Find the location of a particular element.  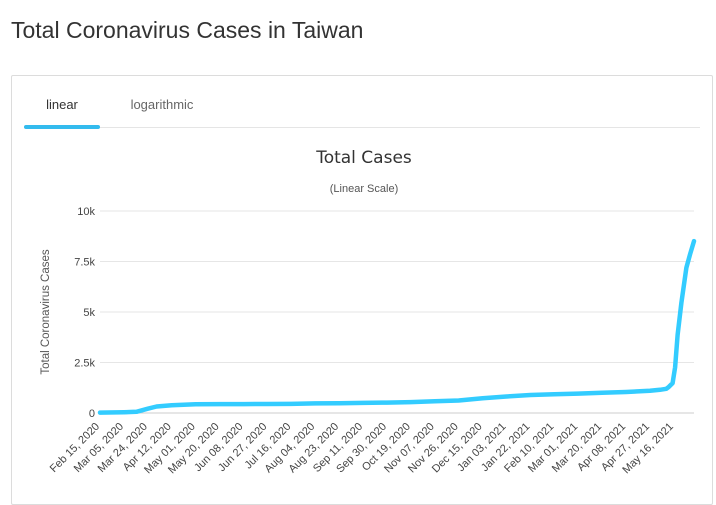

y-tick-label: 10k is located at coordinates (86, 212).